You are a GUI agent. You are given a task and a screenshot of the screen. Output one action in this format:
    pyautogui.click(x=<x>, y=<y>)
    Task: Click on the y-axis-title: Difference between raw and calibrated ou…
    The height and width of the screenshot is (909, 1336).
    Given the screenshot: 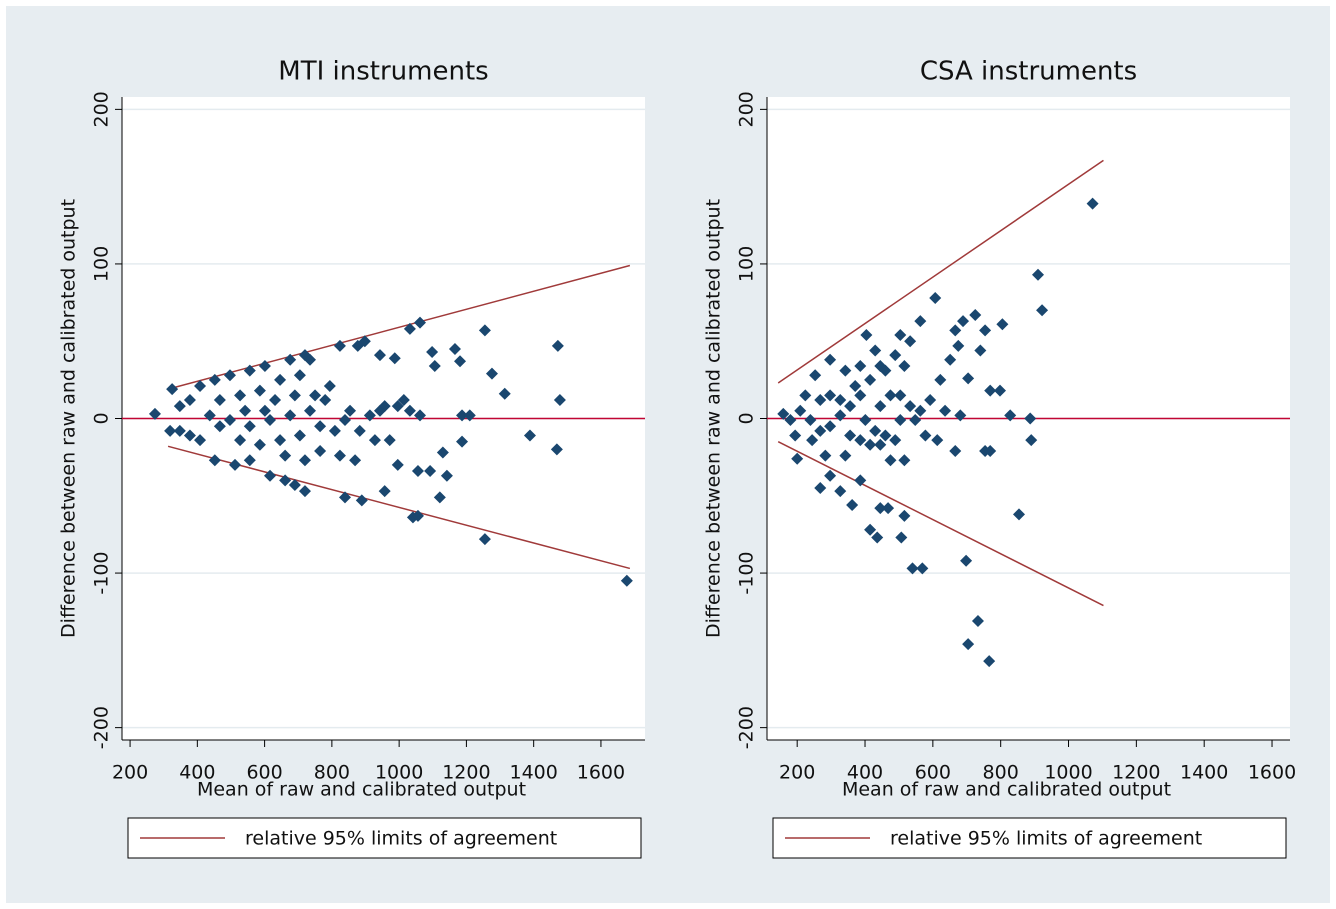 What is the action you would take?
    pyautogui.click(x=69, y=418)
    